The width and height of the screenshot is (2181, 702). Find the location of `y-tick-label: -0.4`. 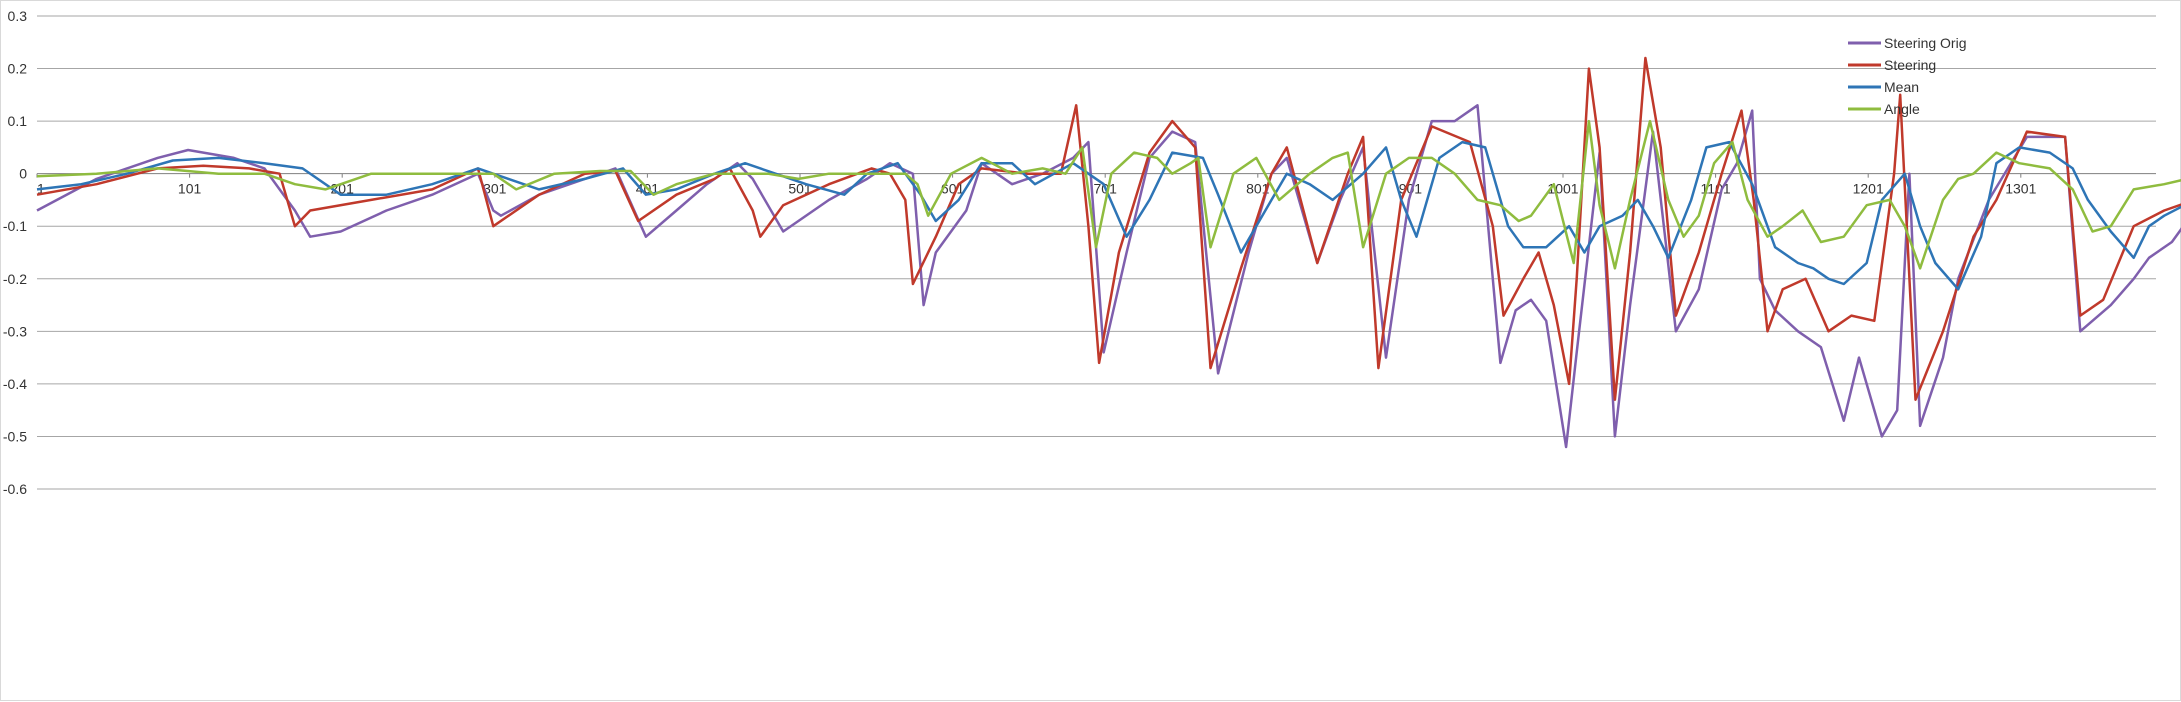

y-tick-label: -0.4 is located at coordinates (15, 384).